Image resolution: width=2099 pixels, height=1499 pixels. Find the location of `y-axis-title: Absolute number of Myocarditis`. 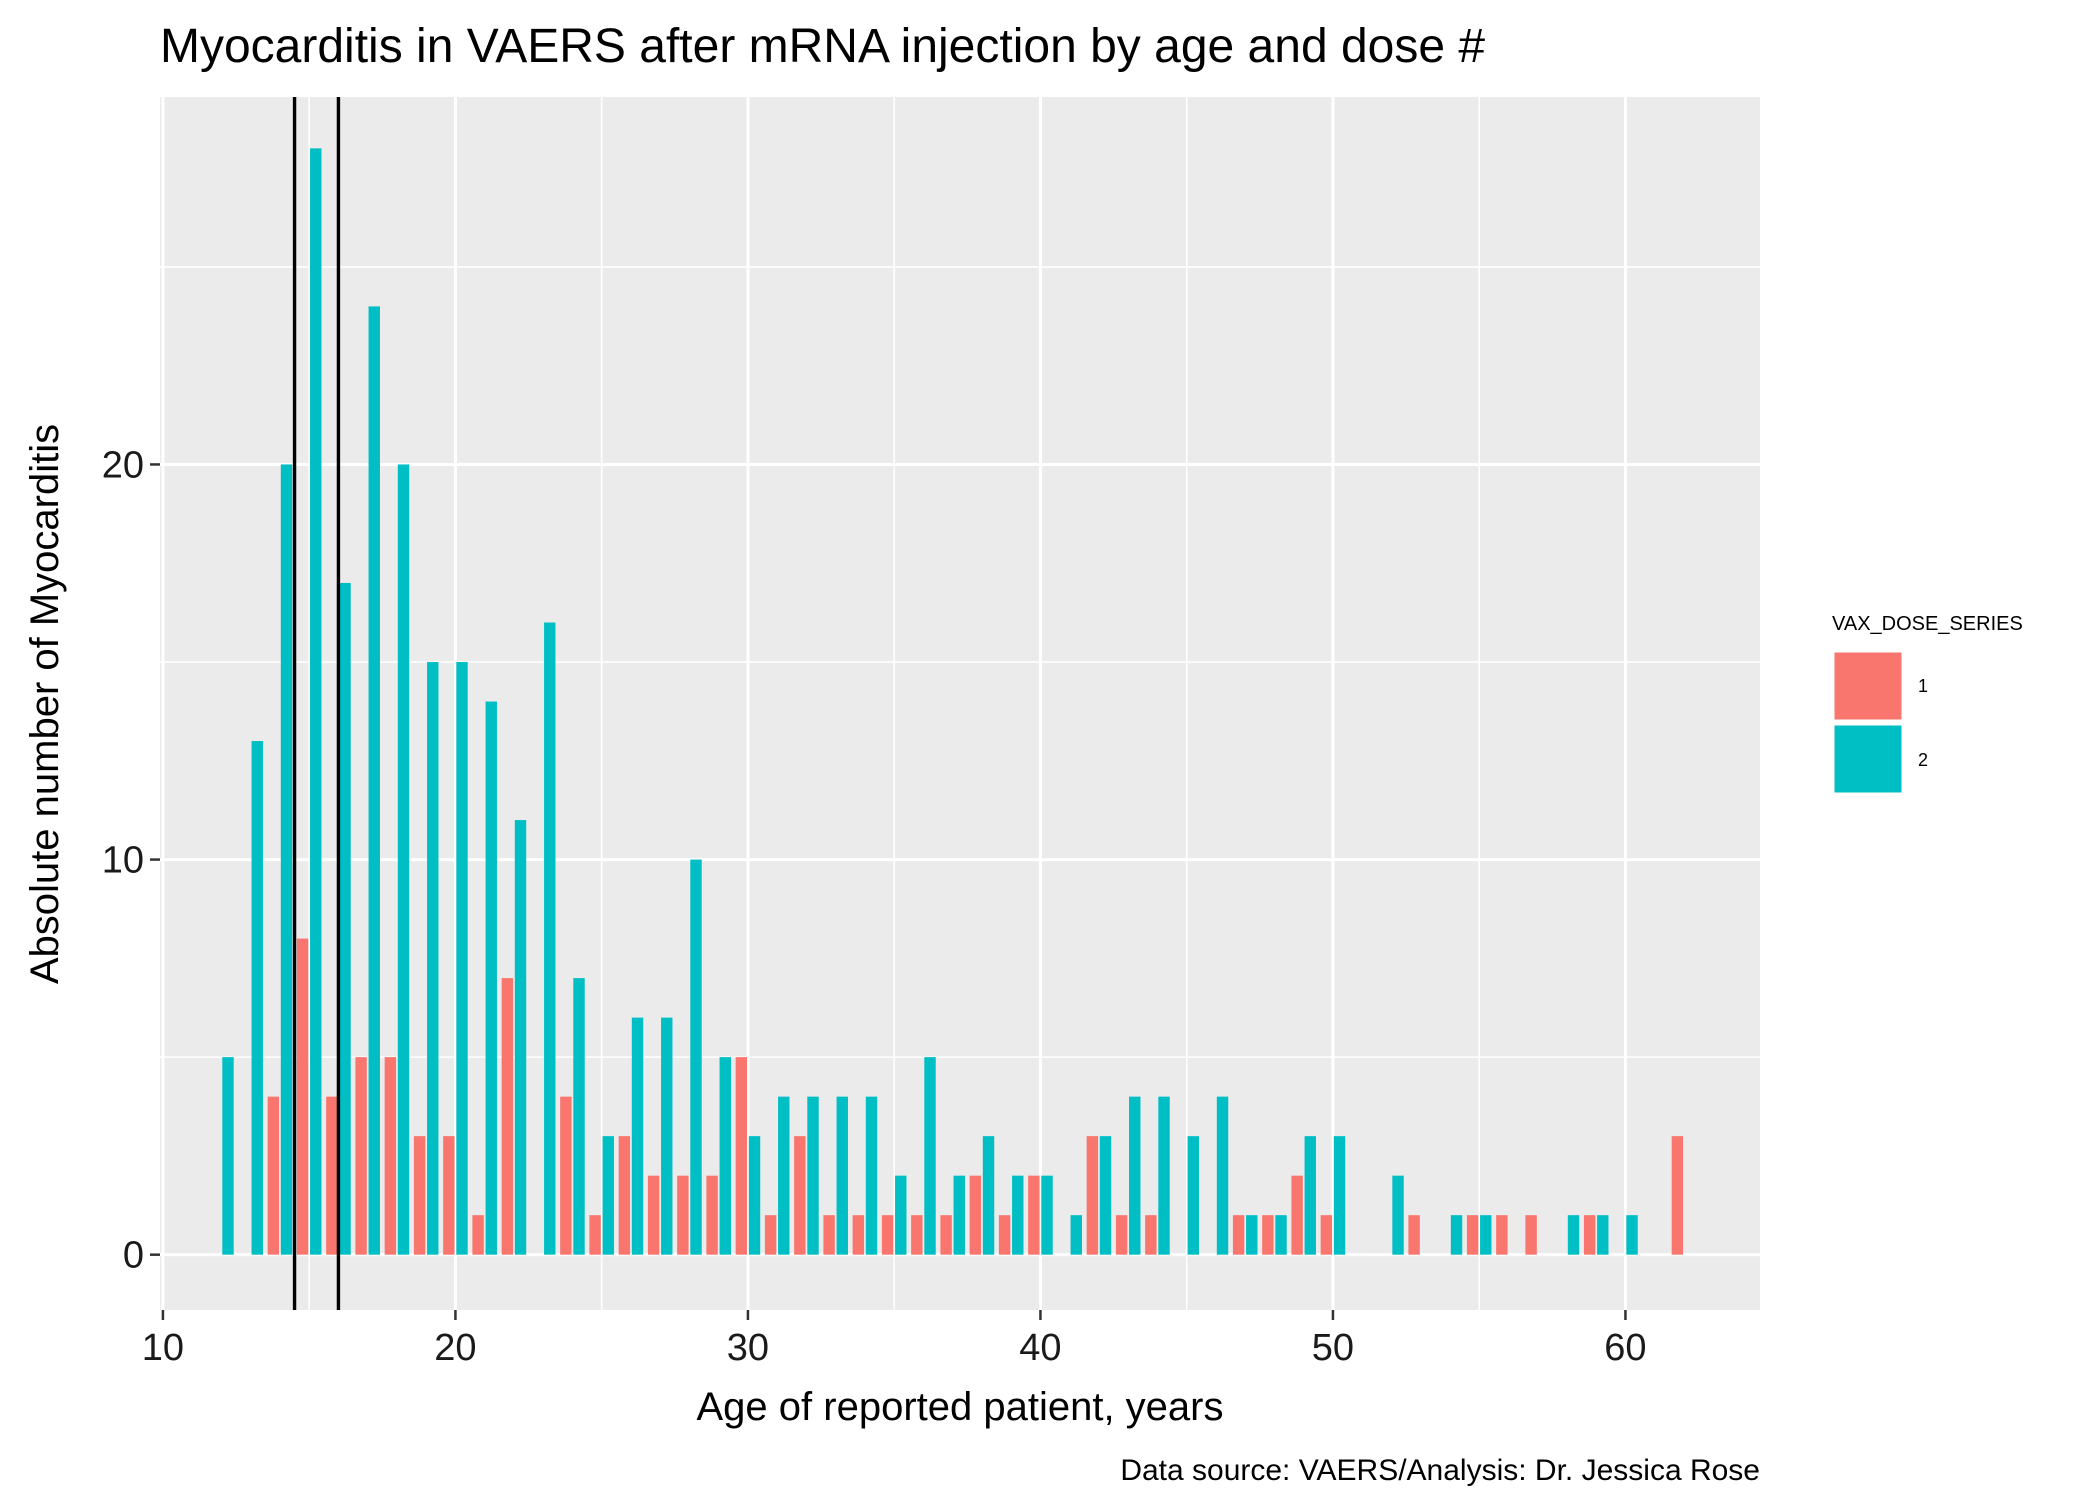

y-axis-title: Absolute number of Myocarditis is located at coordinates (45, 704).